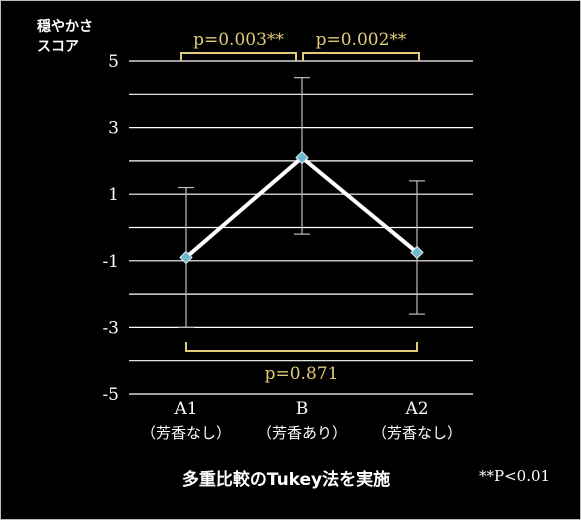 The height and width of the screenshot is (520, 581). I want to click on x-tick-label: B, so click(302, 409).